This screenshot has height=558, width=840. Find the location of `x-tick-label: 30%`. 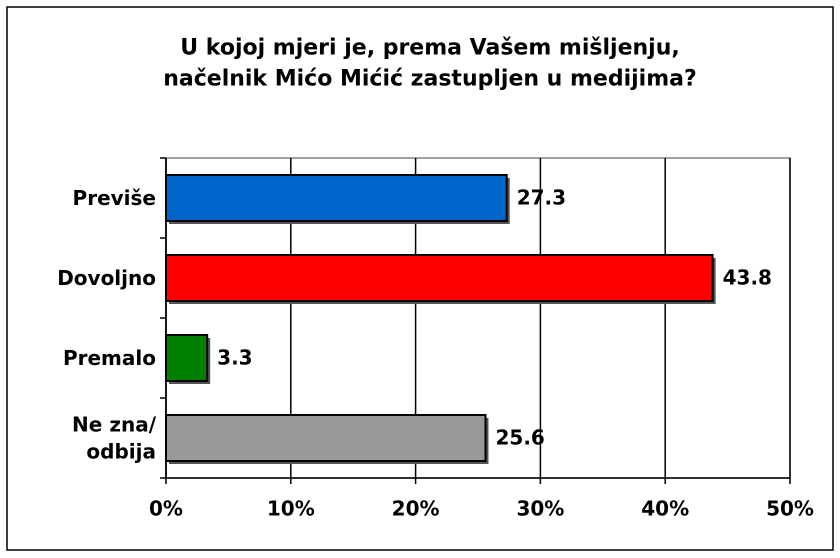

x-tick-label: 30% is located at coordinates (540, 509).